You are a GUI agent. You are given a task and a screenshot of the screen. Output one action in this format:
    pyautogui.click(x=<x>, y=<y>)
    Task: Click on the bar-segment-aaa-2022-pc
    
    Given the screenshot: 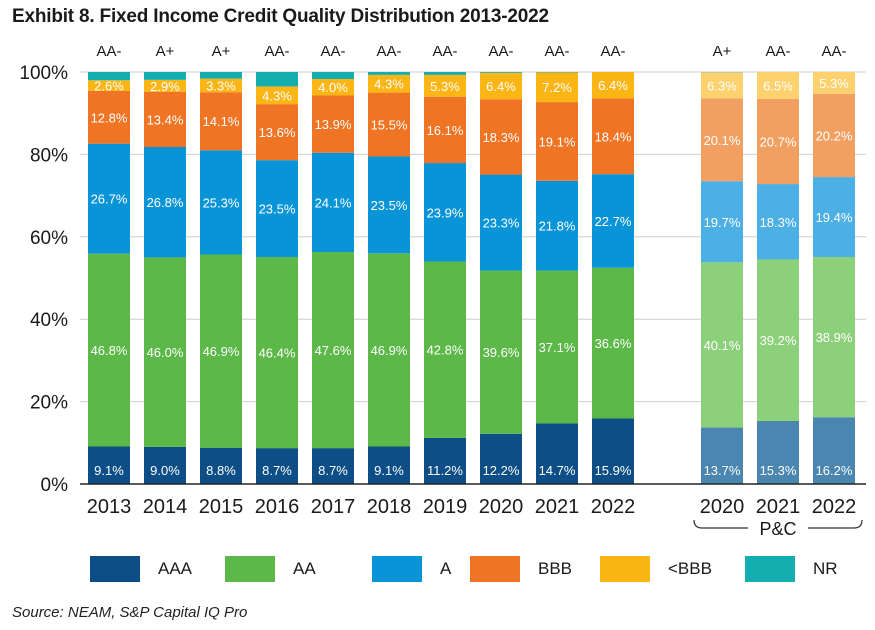 What is the action you would take?
    pyautogui.click(x=834, y=450)
    